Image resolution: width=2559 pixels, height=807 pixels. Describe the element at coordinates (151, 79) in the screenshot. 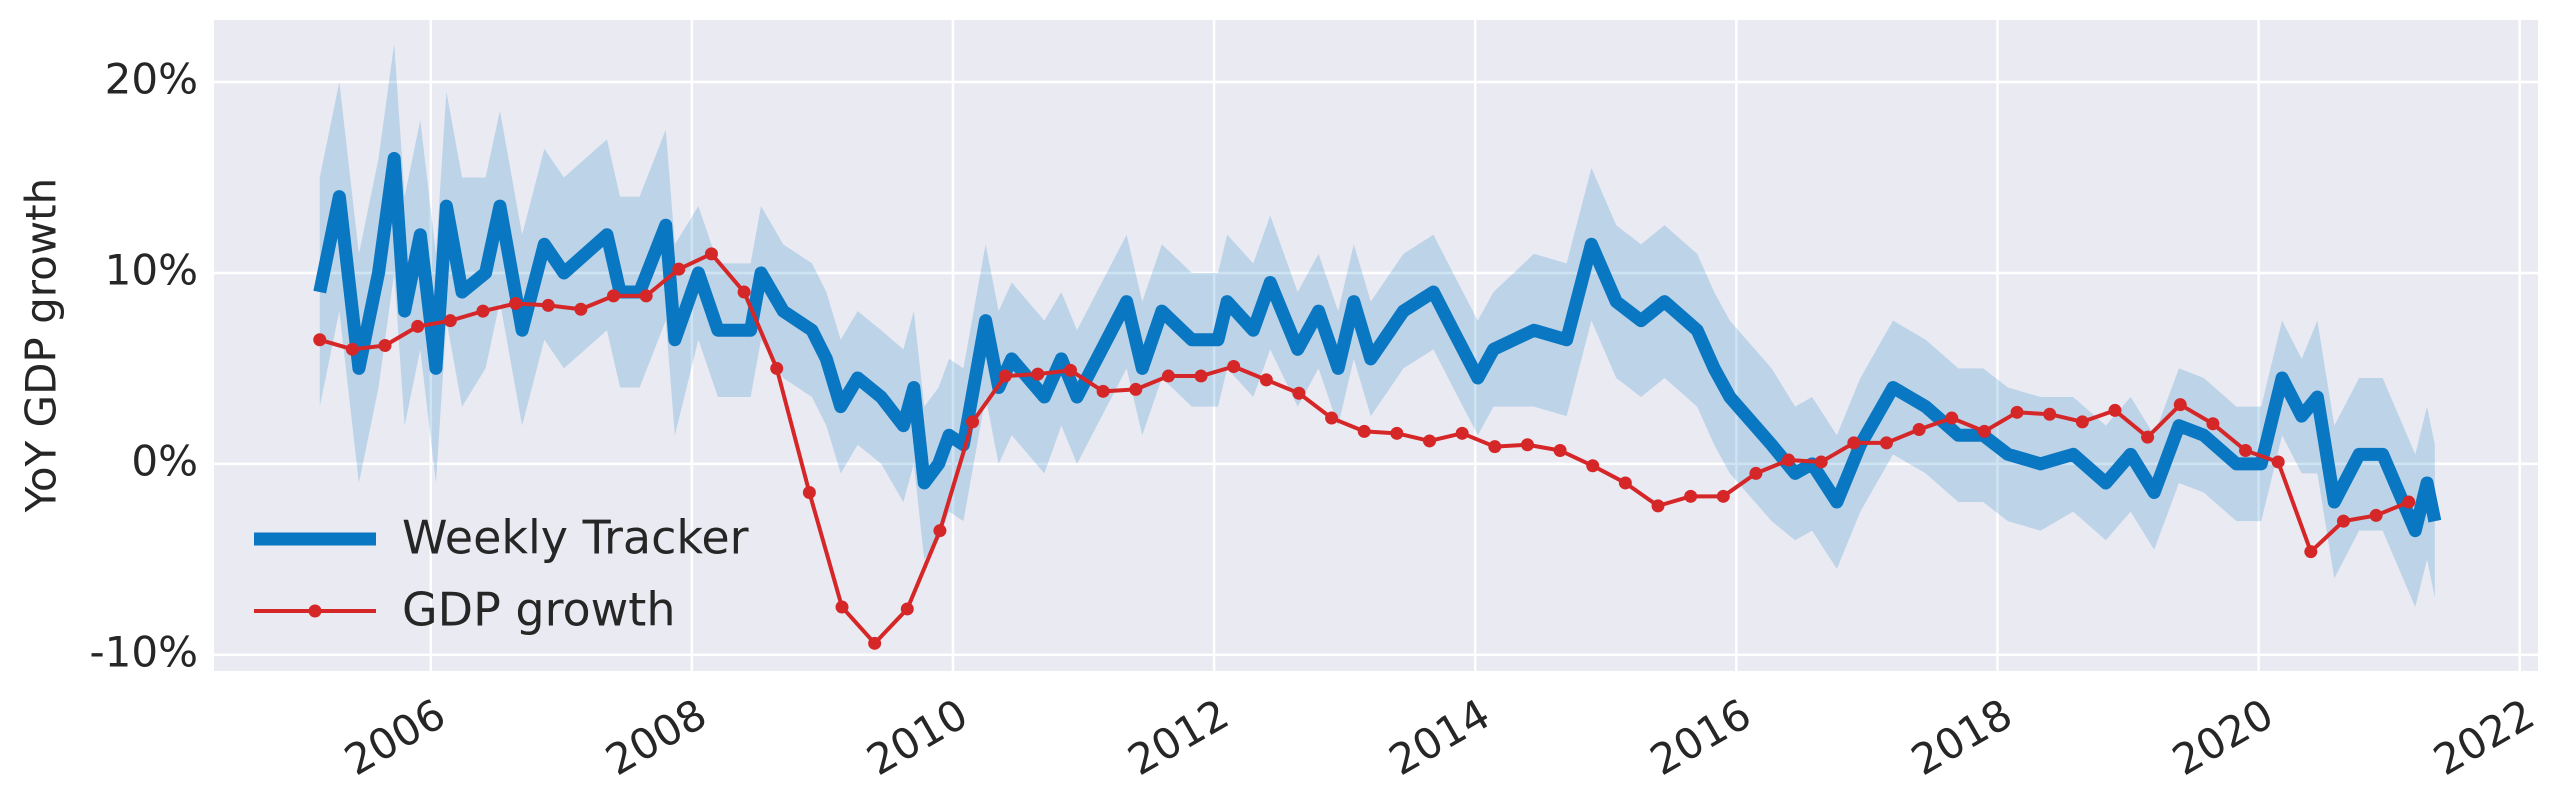

I see `y-tick-label: 20%` at that location.